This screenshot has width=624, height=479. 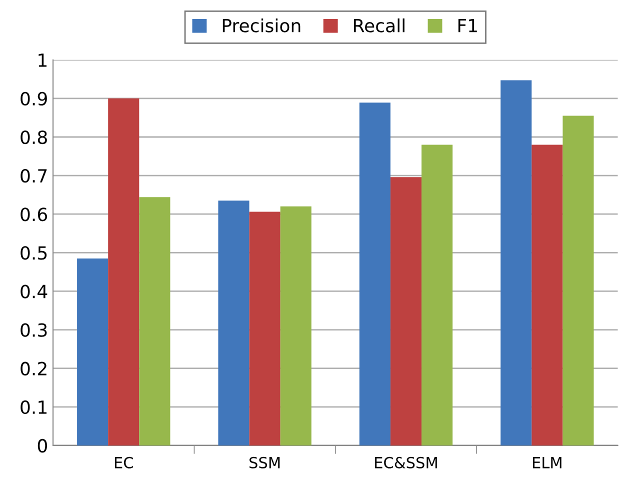 I want to click on y-tick-label: 0.5, so click(x=33, y=253).